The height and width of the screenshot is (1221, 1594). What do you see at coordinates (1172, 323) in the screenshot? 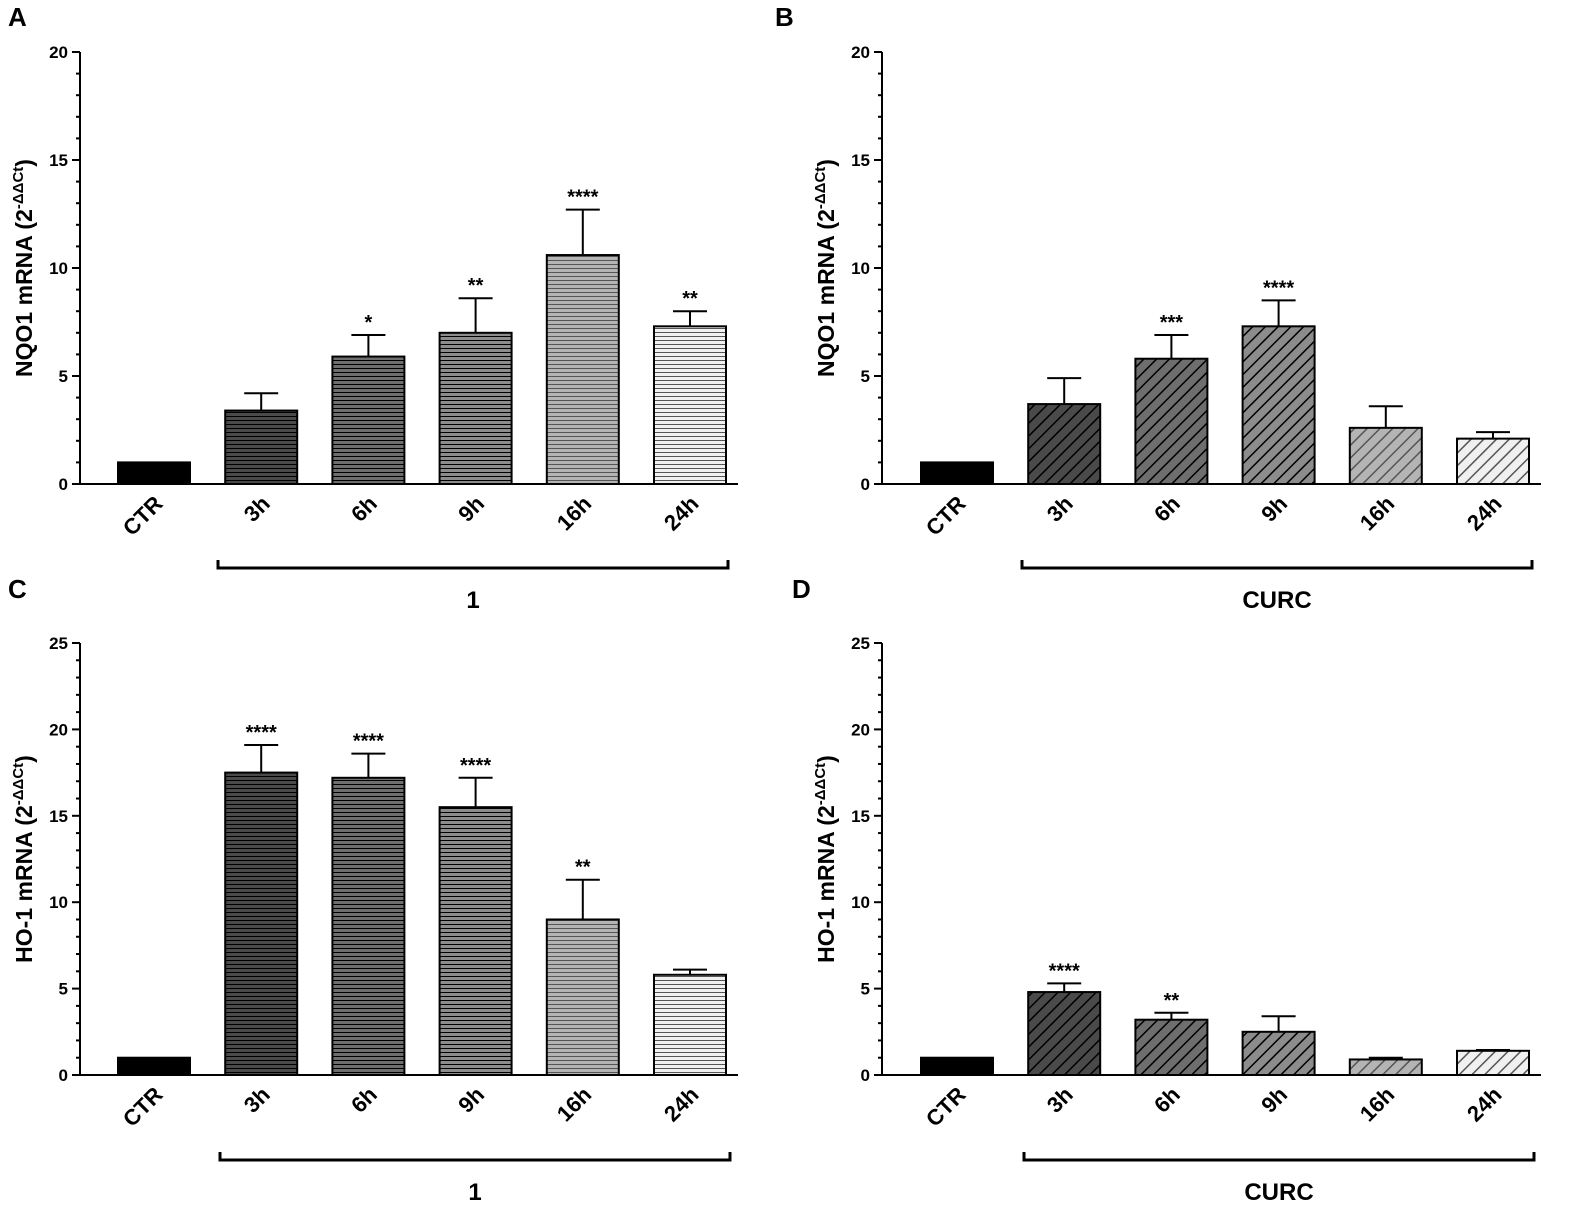
I see `significance-label: ***` at bounding box center [1172, 323].